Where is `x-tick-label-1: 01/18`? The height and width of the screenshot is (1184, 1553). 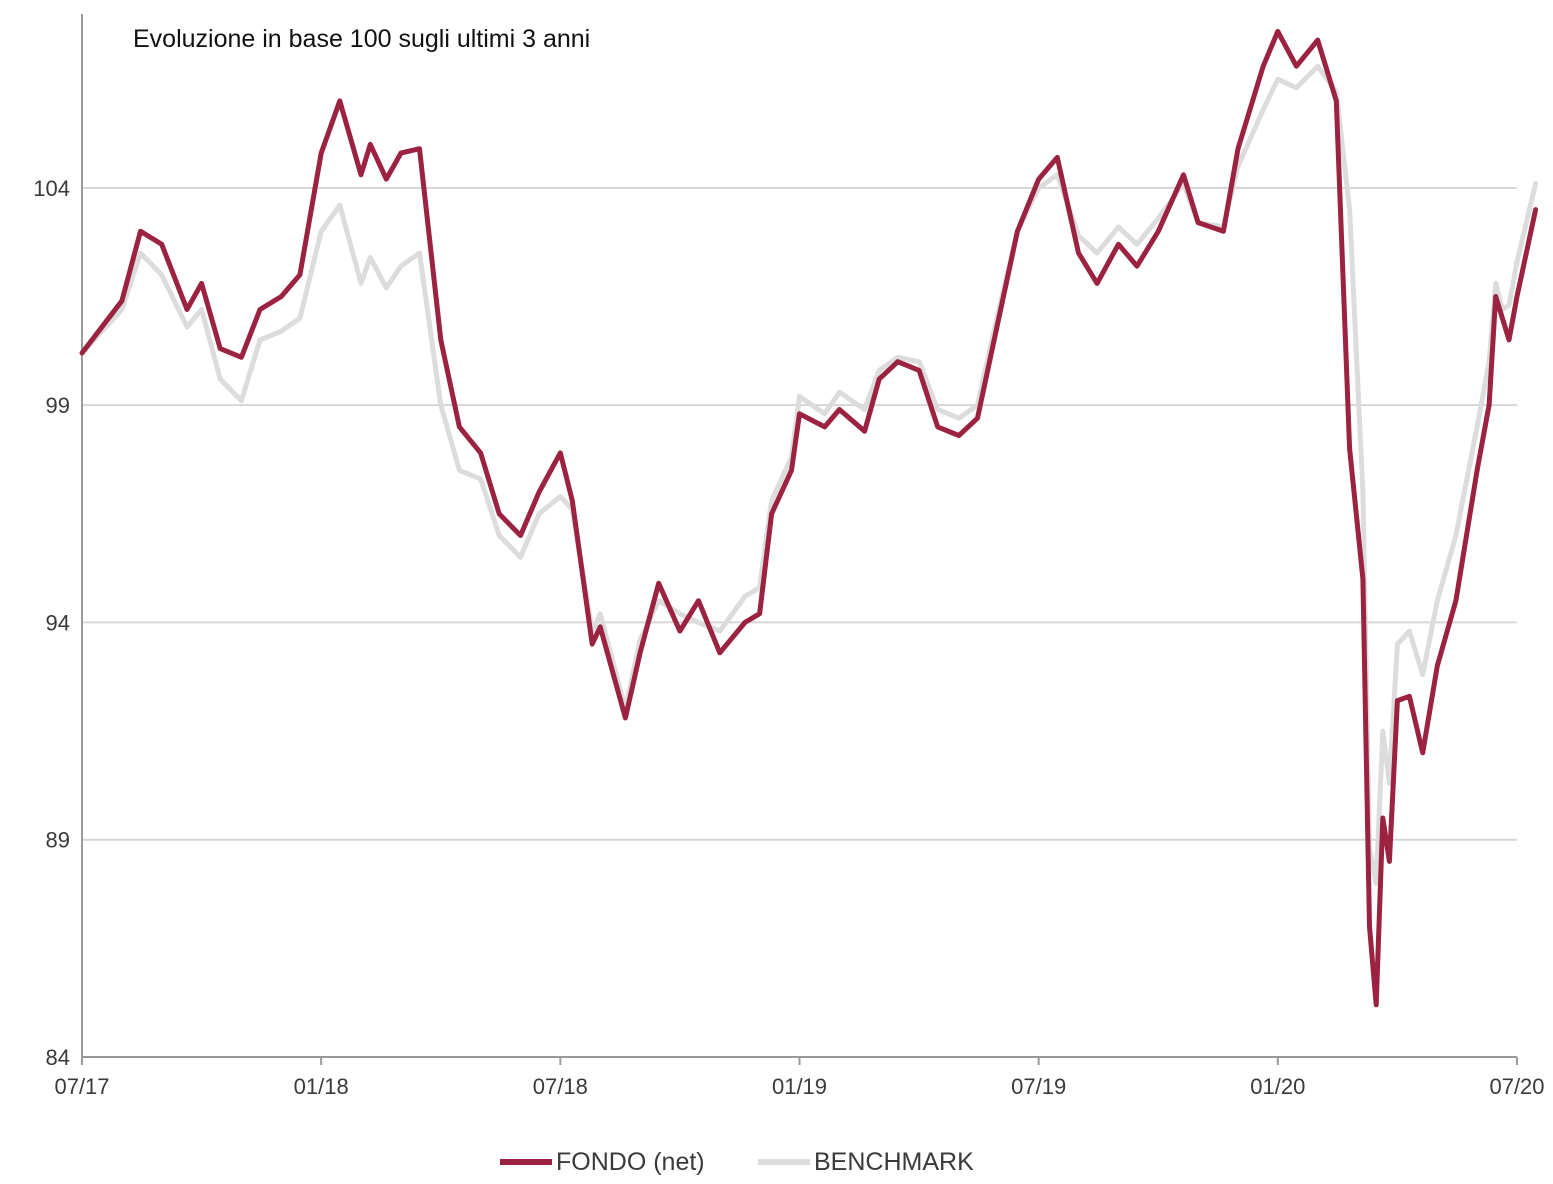
x-tick-label-1: 01/18 is located at coordinates (321, 1086).